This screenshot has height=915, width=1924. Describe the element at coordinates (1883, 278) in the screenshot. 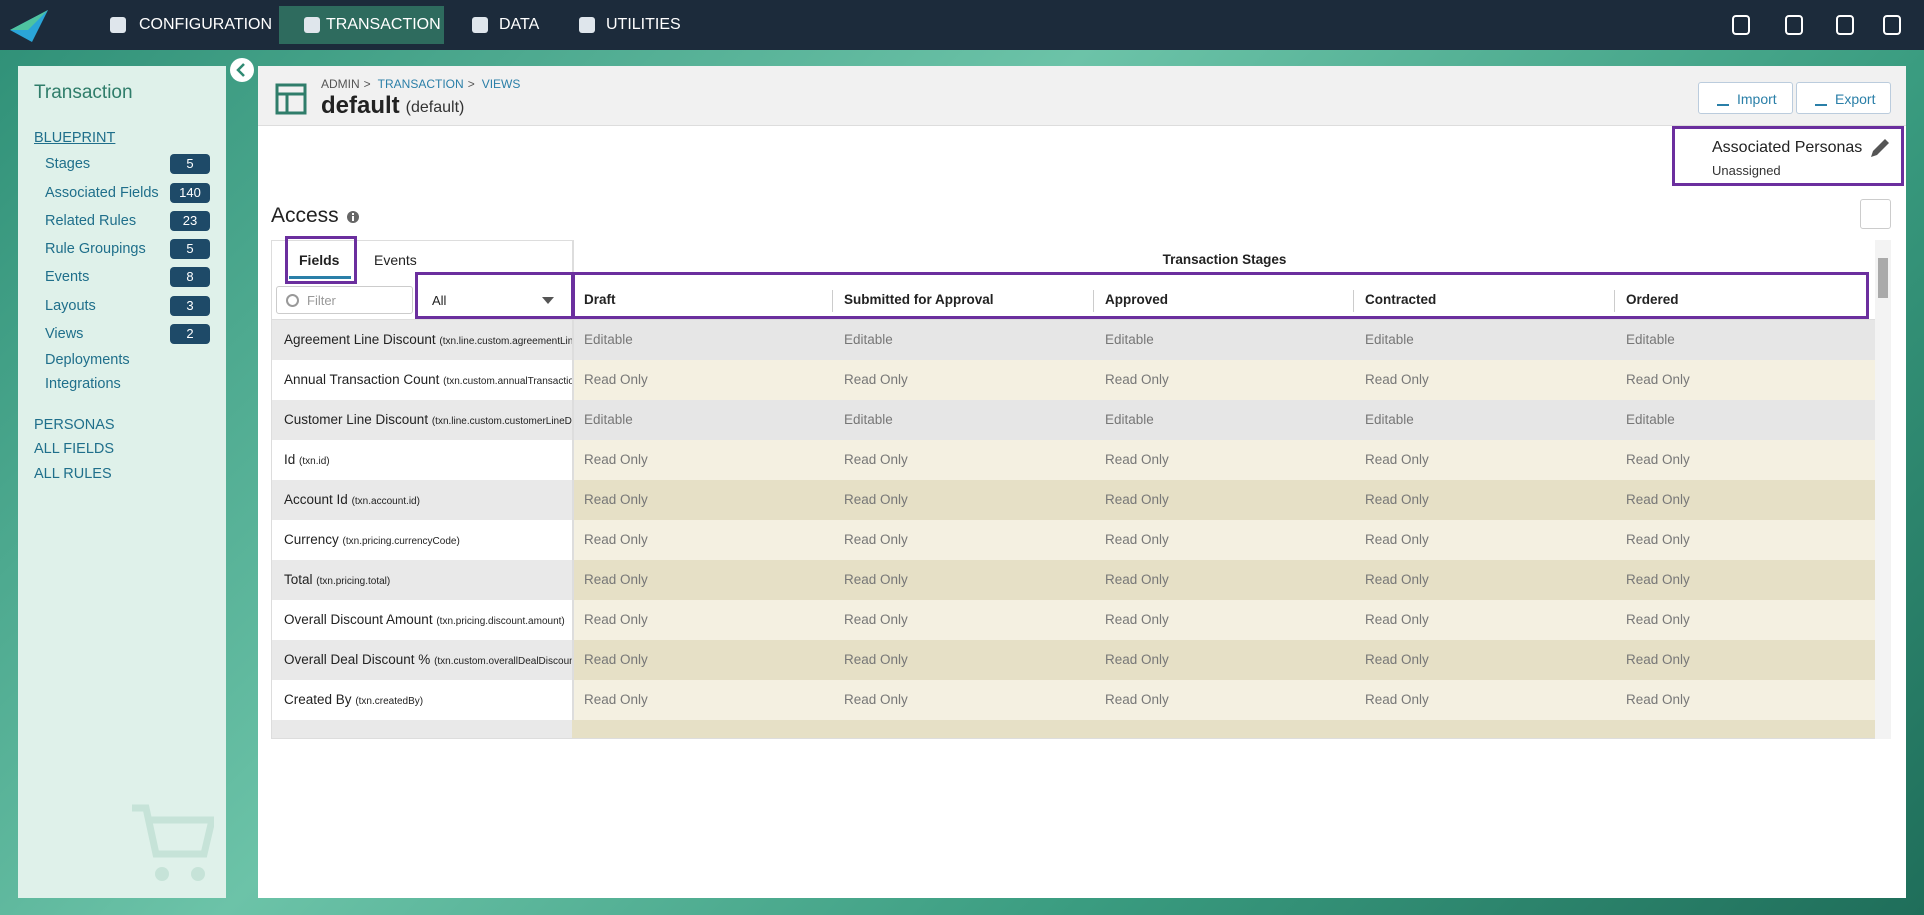

I see `scrollbar-thumb` at that location.